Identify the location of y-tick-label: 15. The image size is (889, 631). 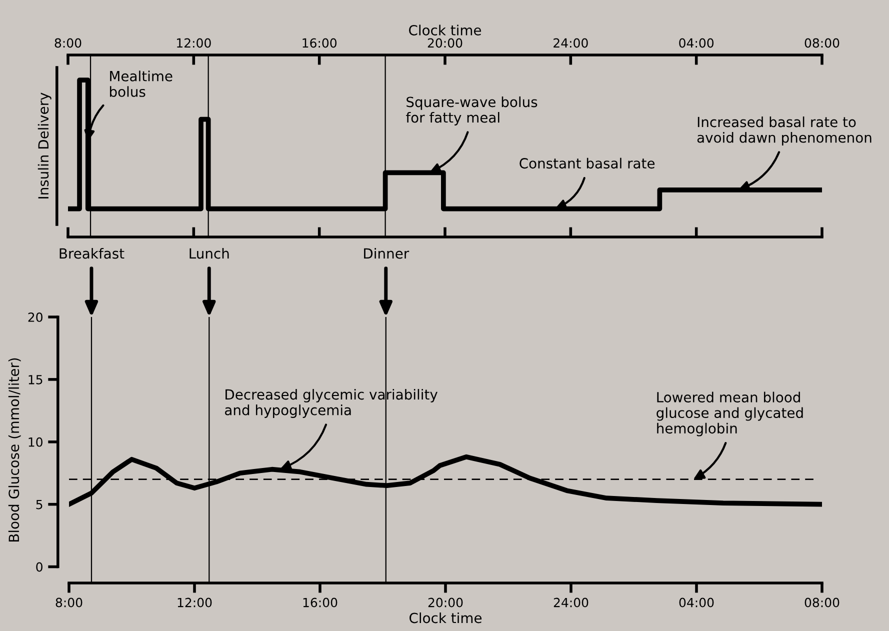
(35, 379).